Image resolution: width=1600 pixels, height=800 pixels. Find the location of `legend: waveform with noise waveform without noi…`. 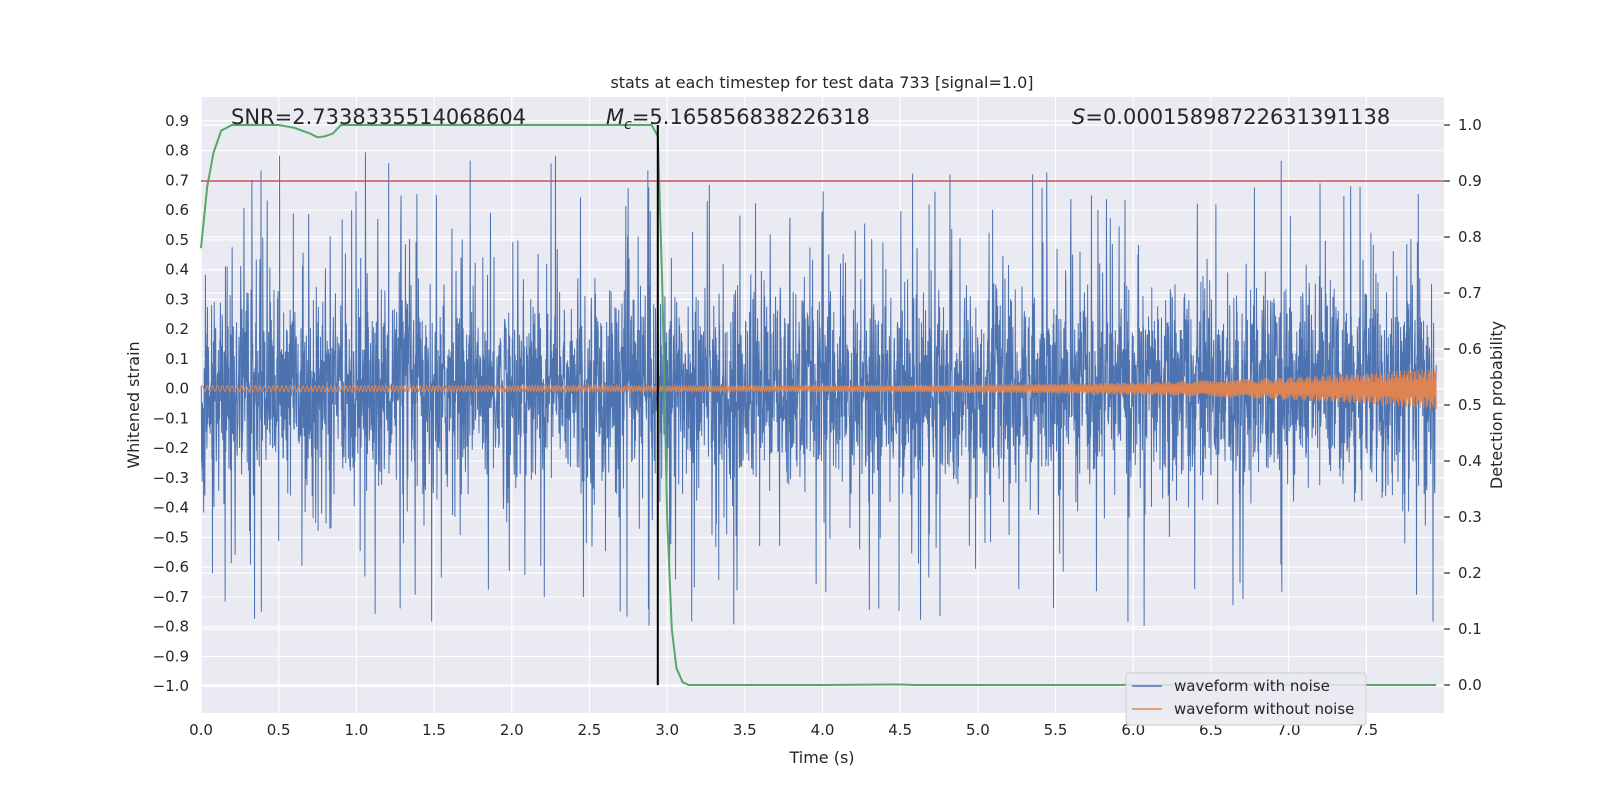

legend: waveform with noise waveform without noi… is located at coordinates (1246, 699).